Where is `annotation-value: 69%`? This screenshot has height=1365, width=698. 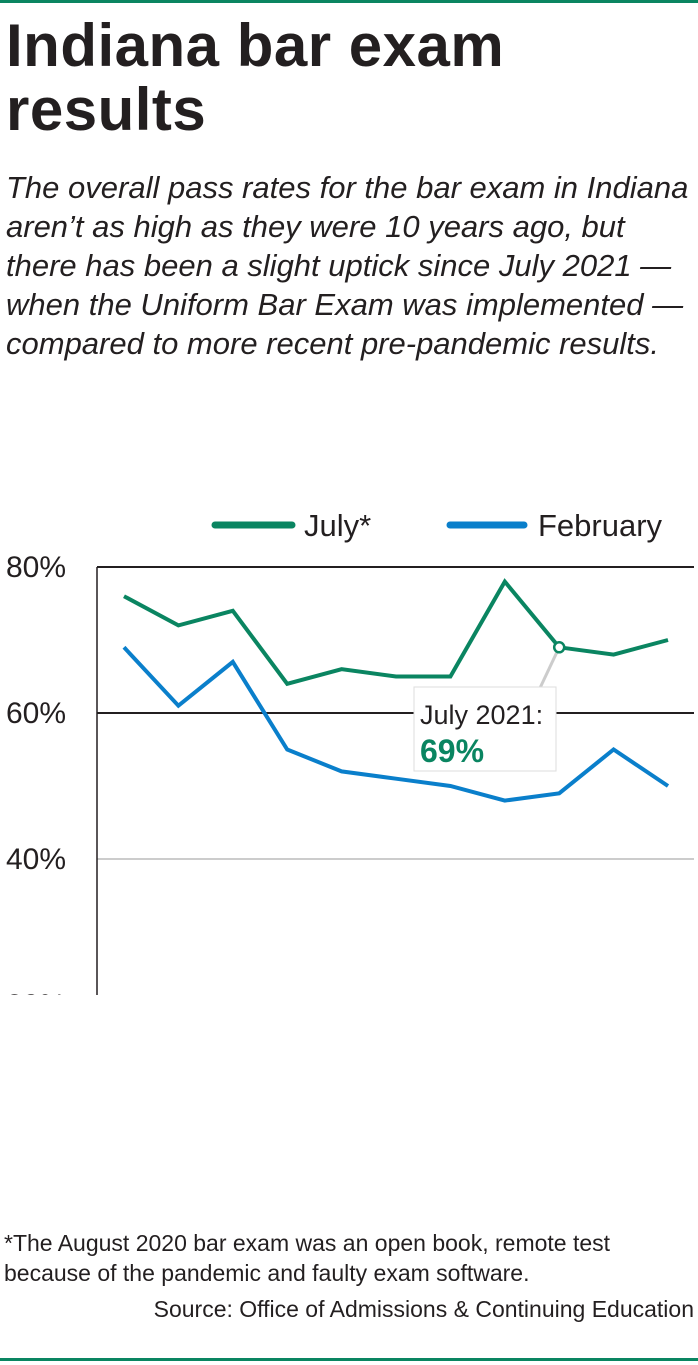 annotation-value: 69% is located at coordinates (452, 751).